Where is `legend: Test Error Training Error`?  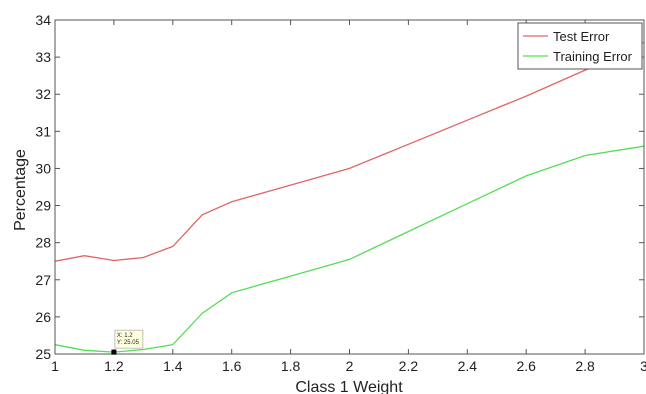
legend: Test Error Training Error is located at coordinates (580, 46).